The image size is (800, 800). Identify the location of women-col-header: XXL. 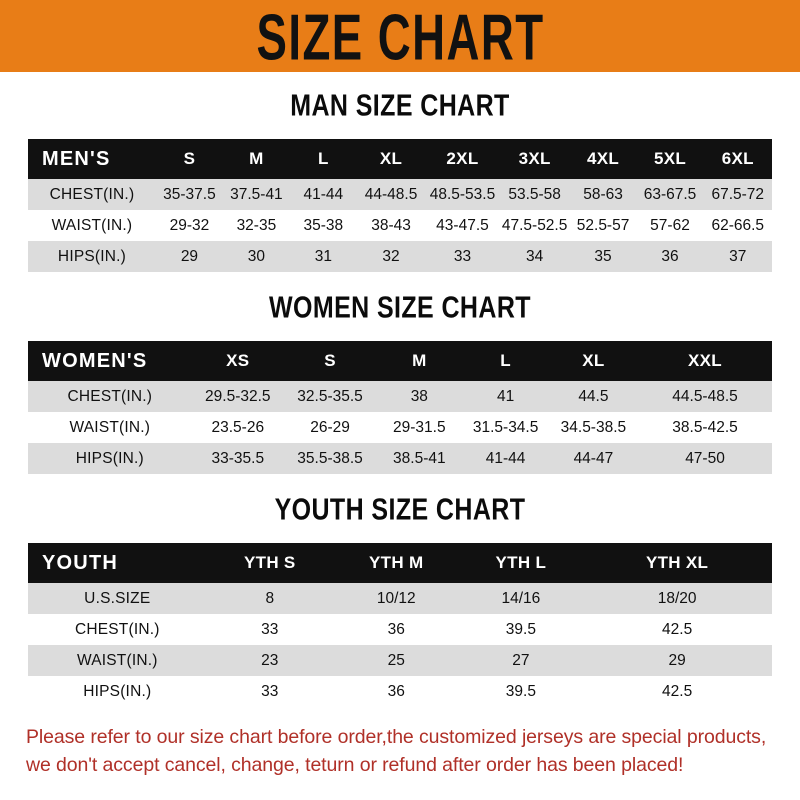
(705, 360).